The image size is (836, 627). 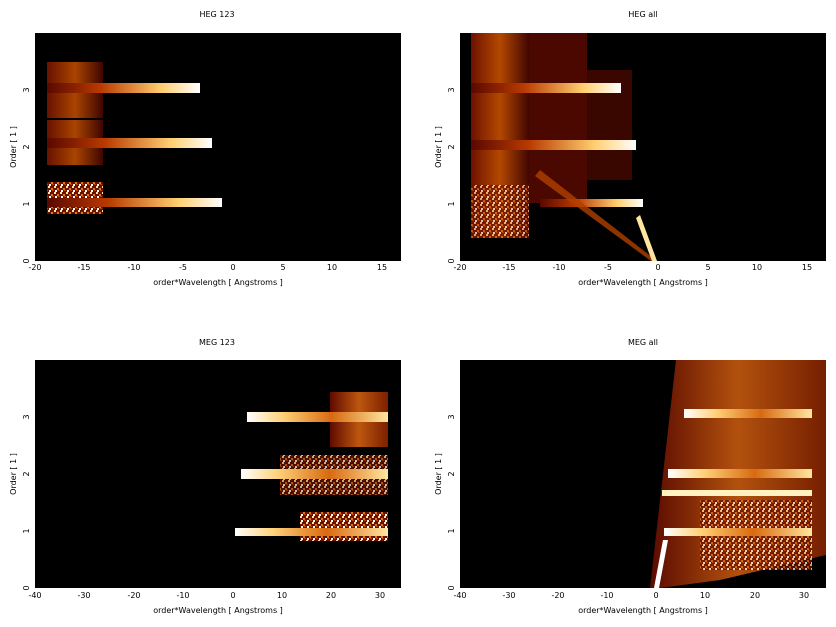 I want to click on panel-title: MEG all, so click(x=643, y=342).